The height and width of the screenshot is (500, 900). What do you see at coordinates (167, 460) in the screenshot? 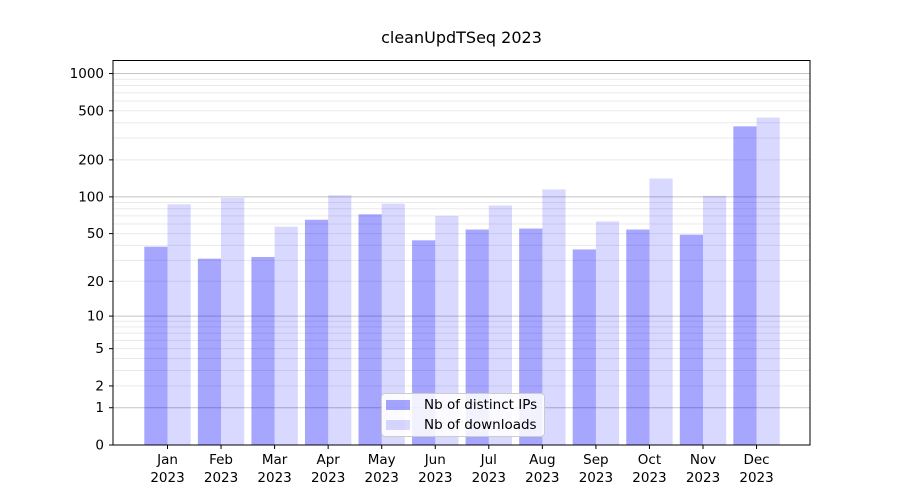
I see `x-tick-label-month: Jan` at bounding box center [167, 460].